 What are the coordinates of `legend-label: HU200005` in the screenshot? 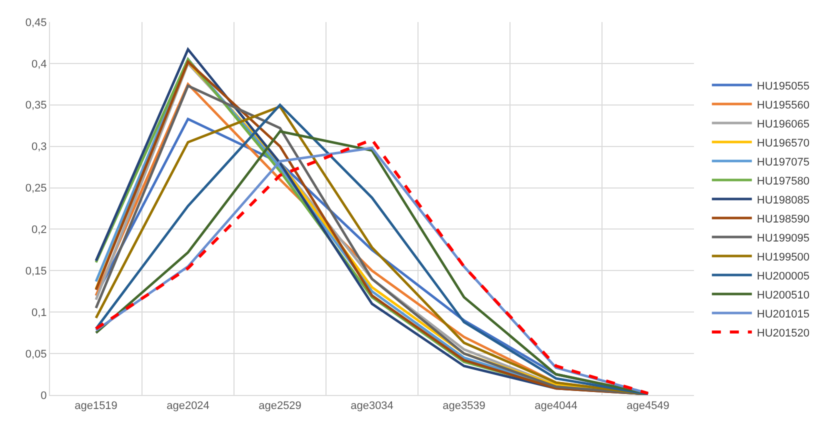 It's located at (783, 276).